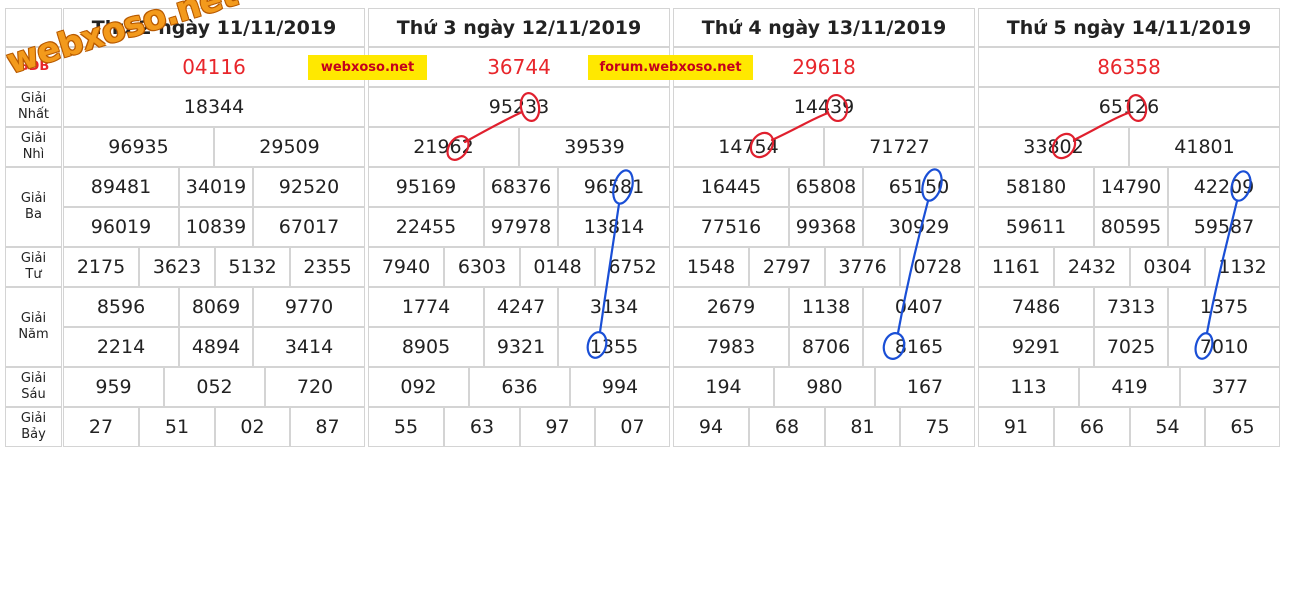  Describe the element at coordinates (309, 347) in the screenshot. I see `prize-number: 3414` at that location.